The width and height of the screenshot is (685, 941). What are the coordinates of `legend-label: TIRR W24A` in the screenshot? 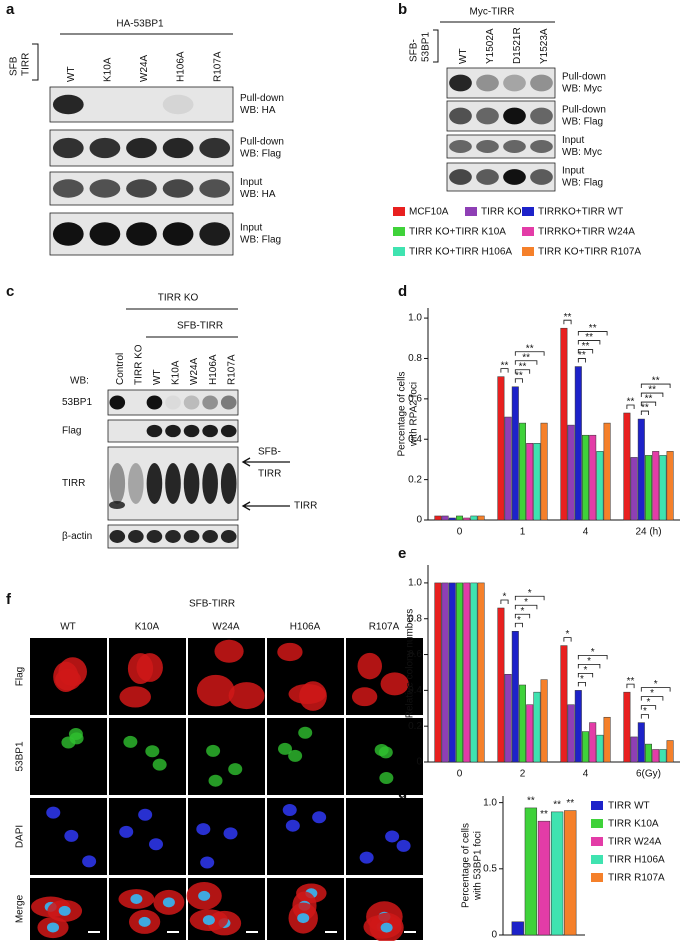 It's located at (635, 842).